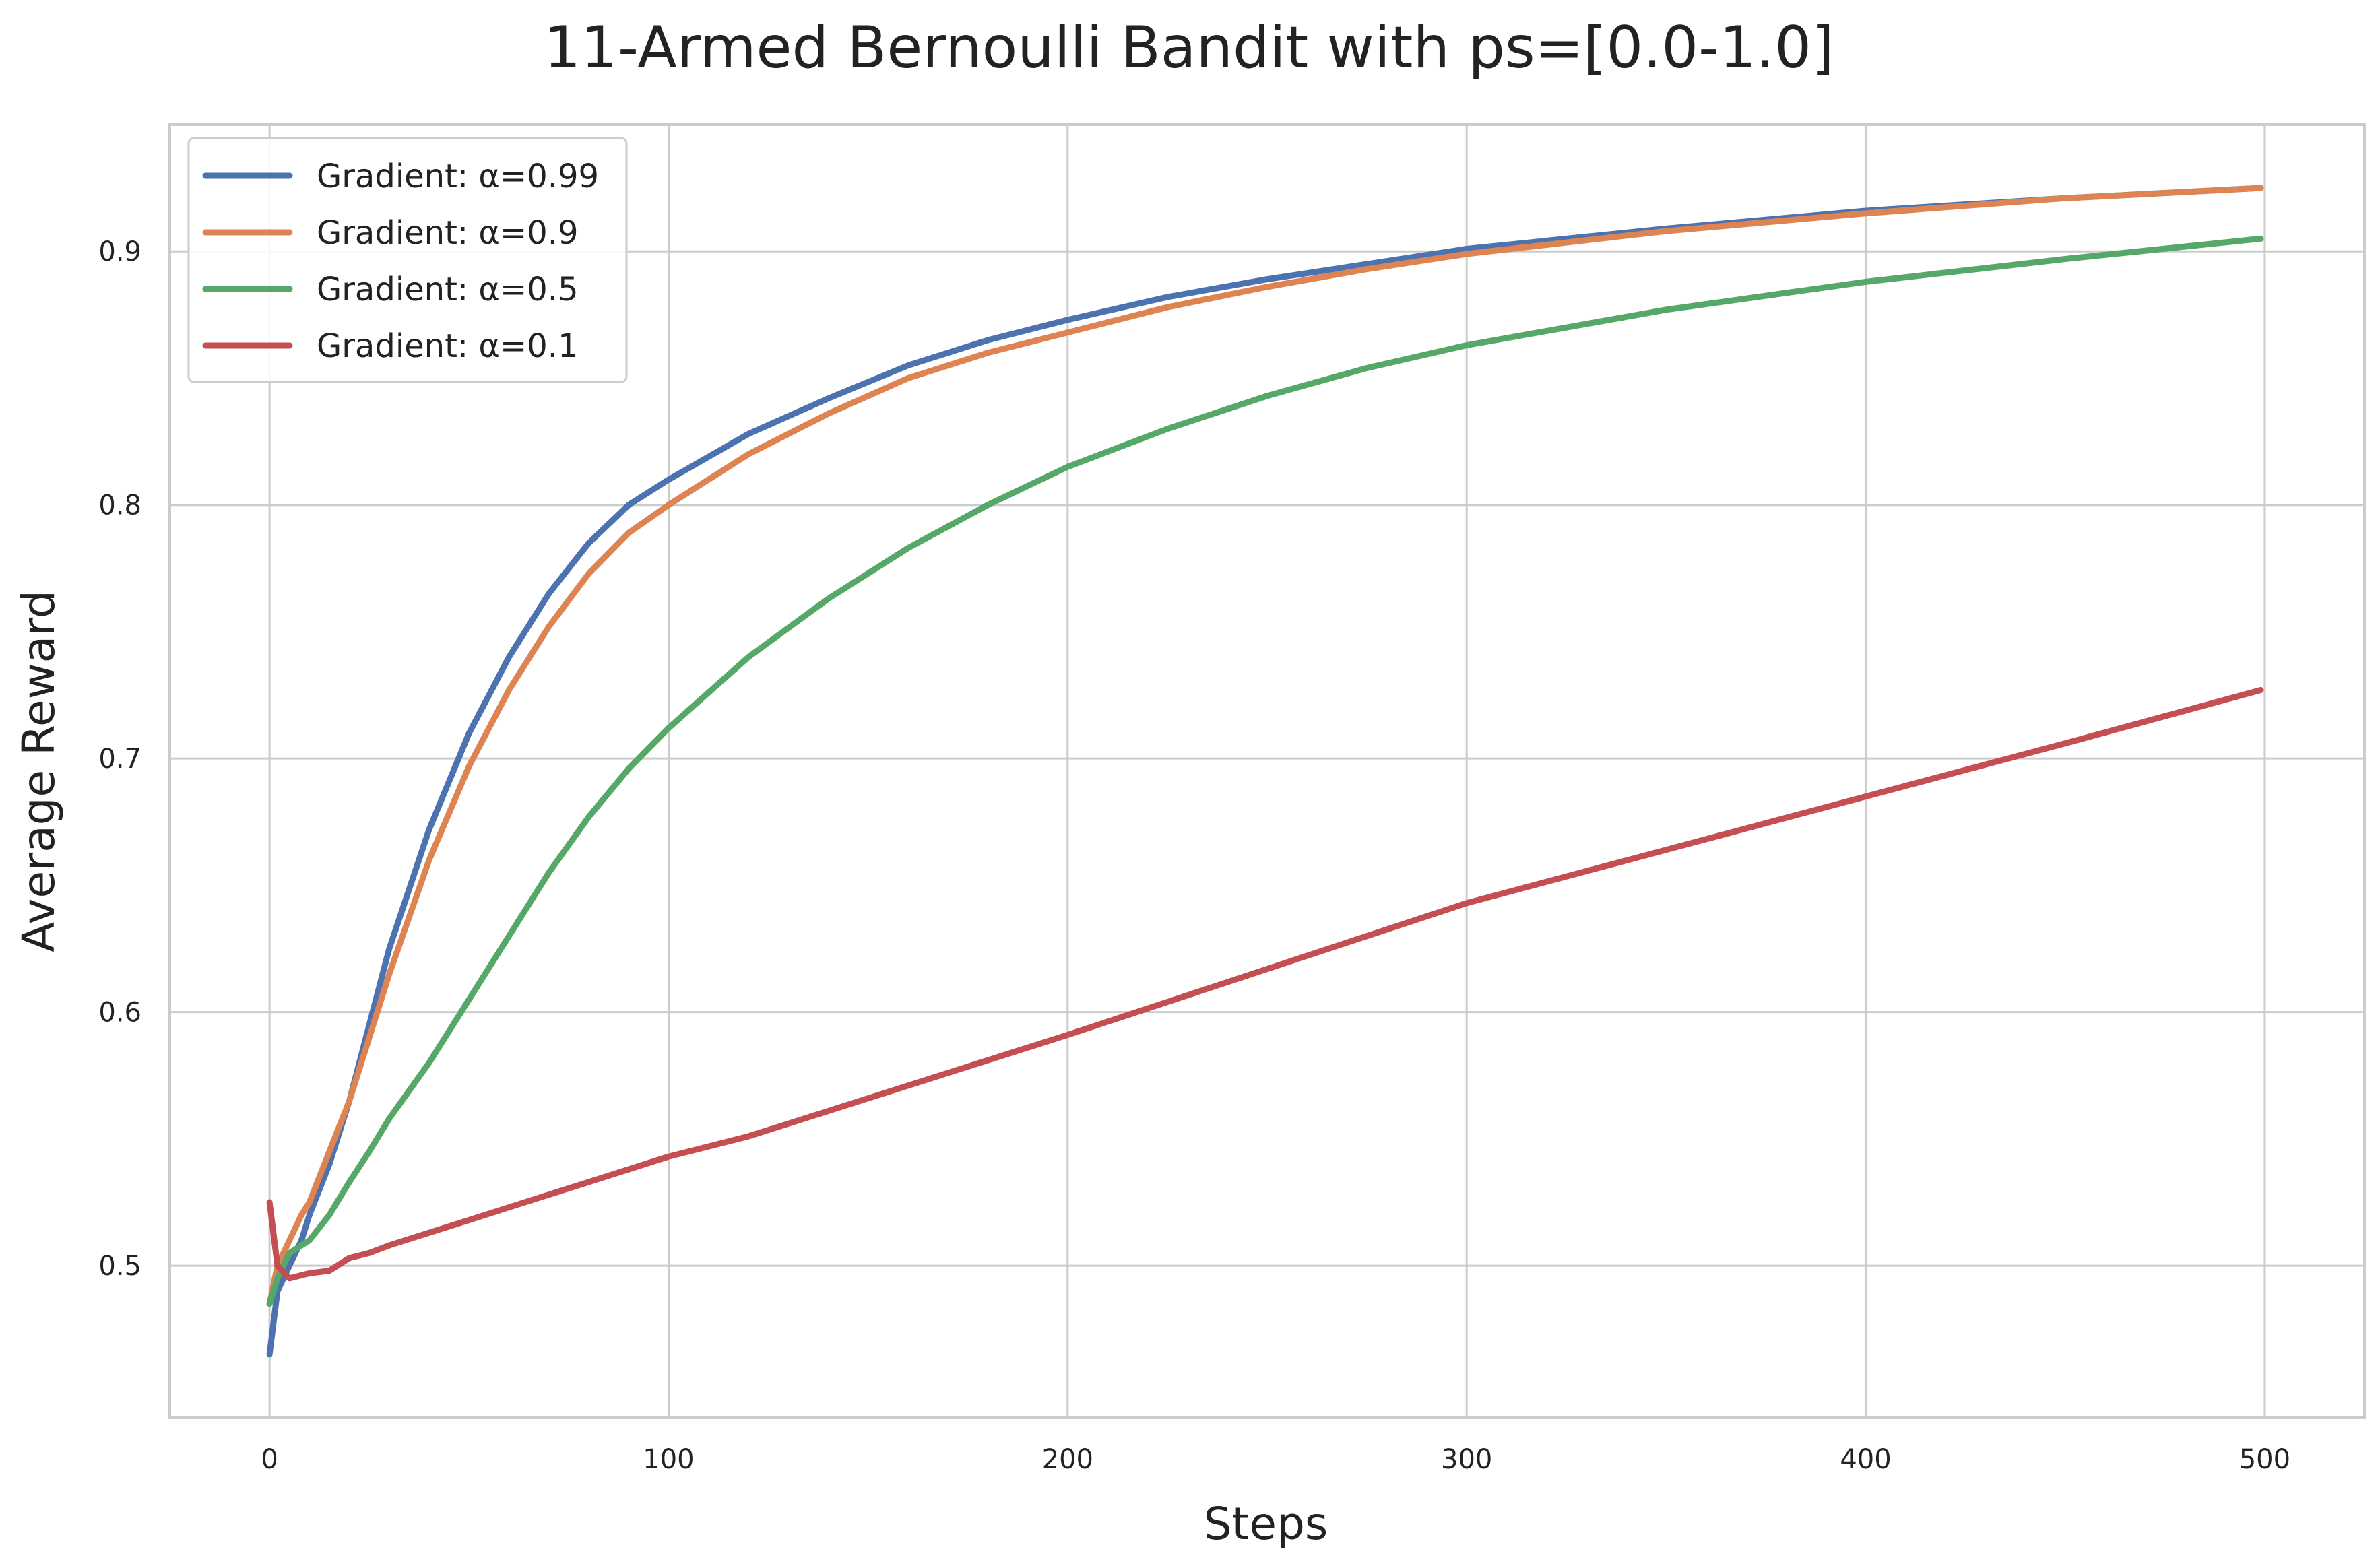  I want to click on y-tick-label: 0.7, so click(119, 759).